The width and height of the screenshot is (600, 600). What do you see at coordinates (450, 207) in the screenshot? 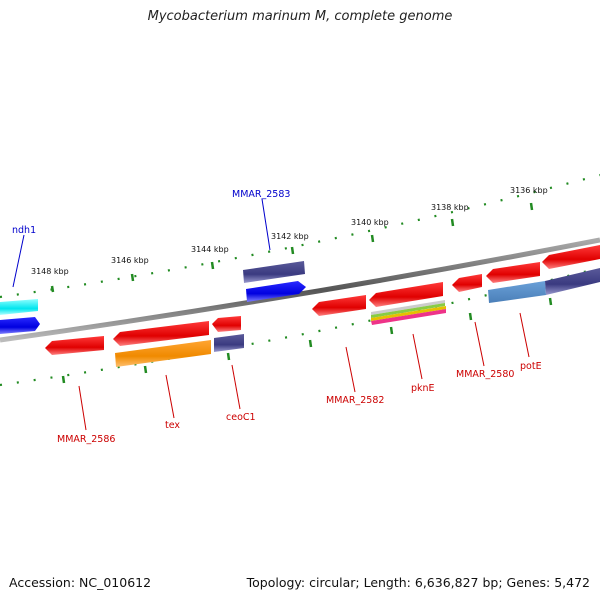
I see `tick-label-3138: 3138 kbp` at bounding box center [450, 207].